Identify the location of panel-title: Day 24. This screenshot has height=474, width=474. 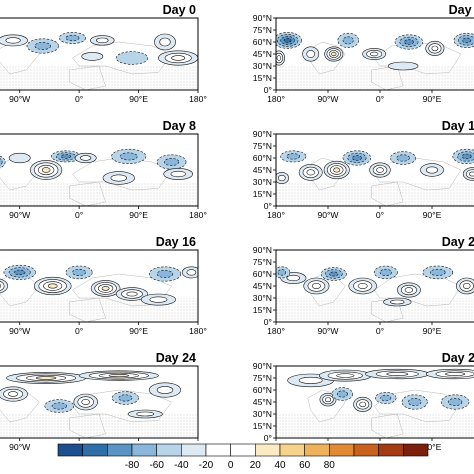
(176, 358).